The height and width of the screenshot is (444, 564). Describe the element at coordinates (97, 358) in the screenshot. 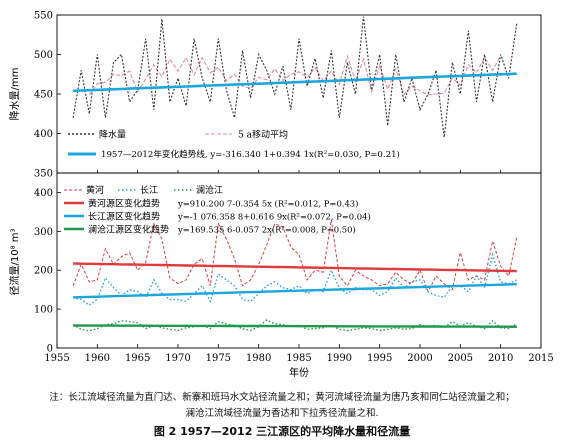

I see `runoff-xtick-label: 1960` at that location.